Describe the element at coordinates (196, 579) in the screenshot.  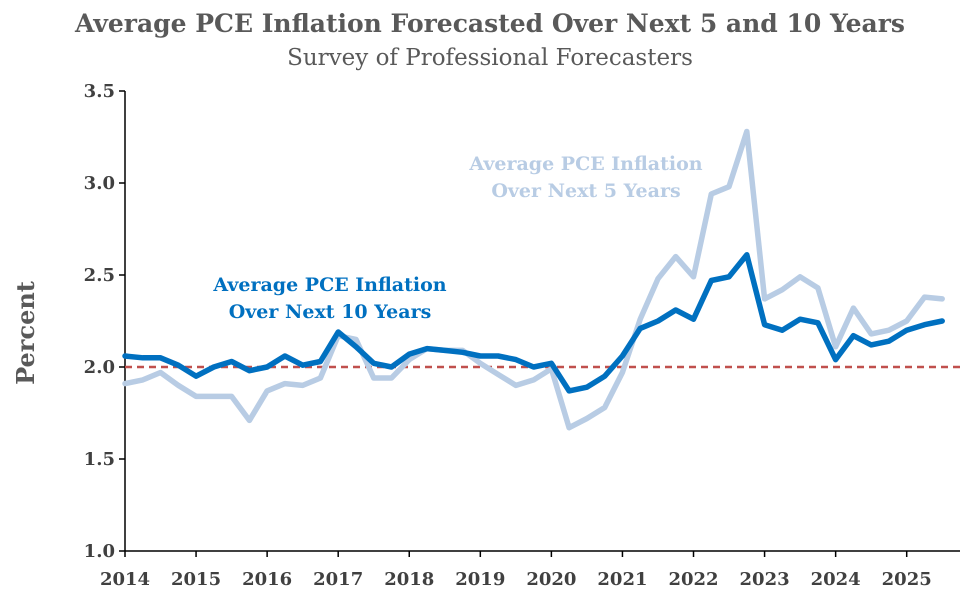
I see `x-tick-label: 2015` at that location.